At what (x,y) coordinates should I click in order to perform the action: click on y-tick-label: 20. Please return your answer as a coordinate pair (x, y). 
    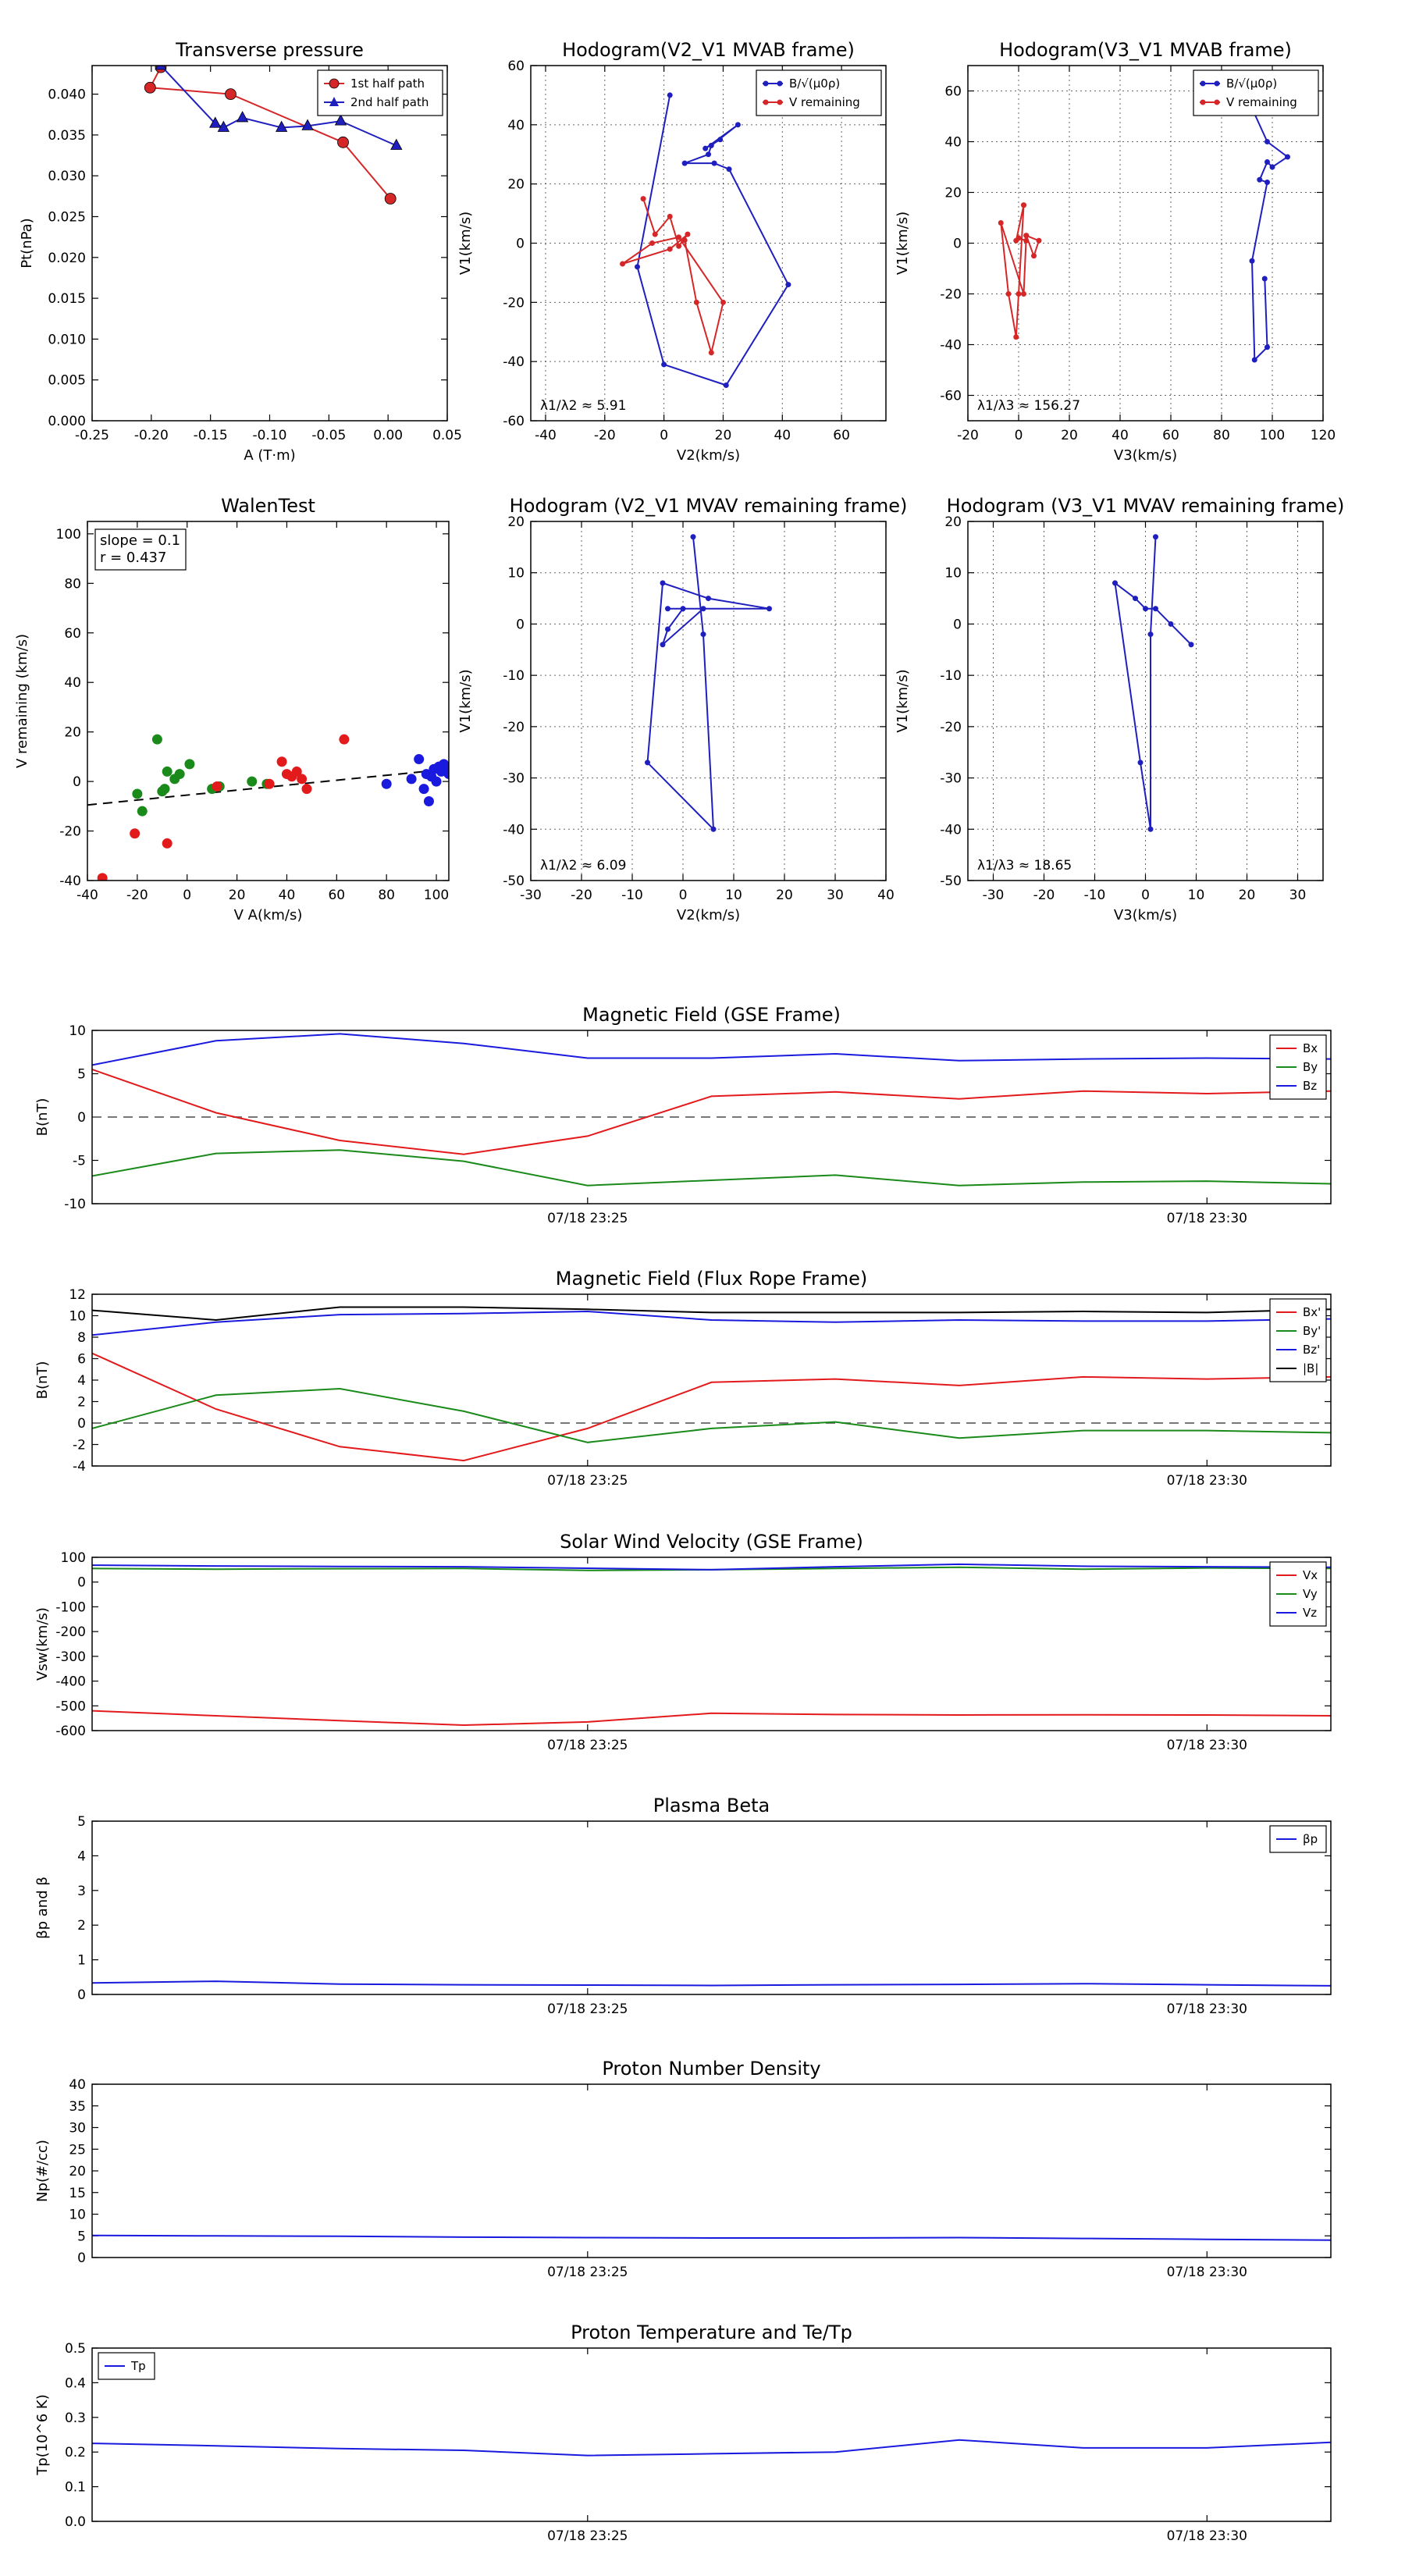
    Looking at the image, I should click on (516, 185).